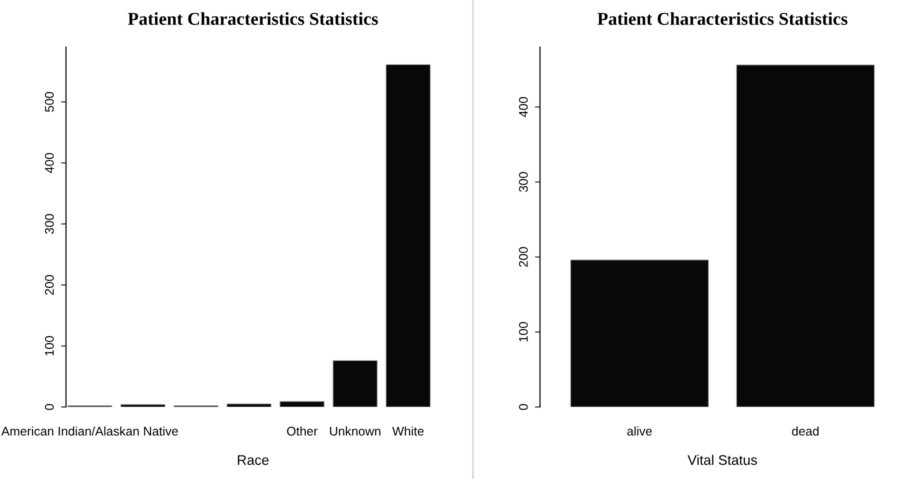  I want to click on y-tick-label: 500, so click(49, 102).